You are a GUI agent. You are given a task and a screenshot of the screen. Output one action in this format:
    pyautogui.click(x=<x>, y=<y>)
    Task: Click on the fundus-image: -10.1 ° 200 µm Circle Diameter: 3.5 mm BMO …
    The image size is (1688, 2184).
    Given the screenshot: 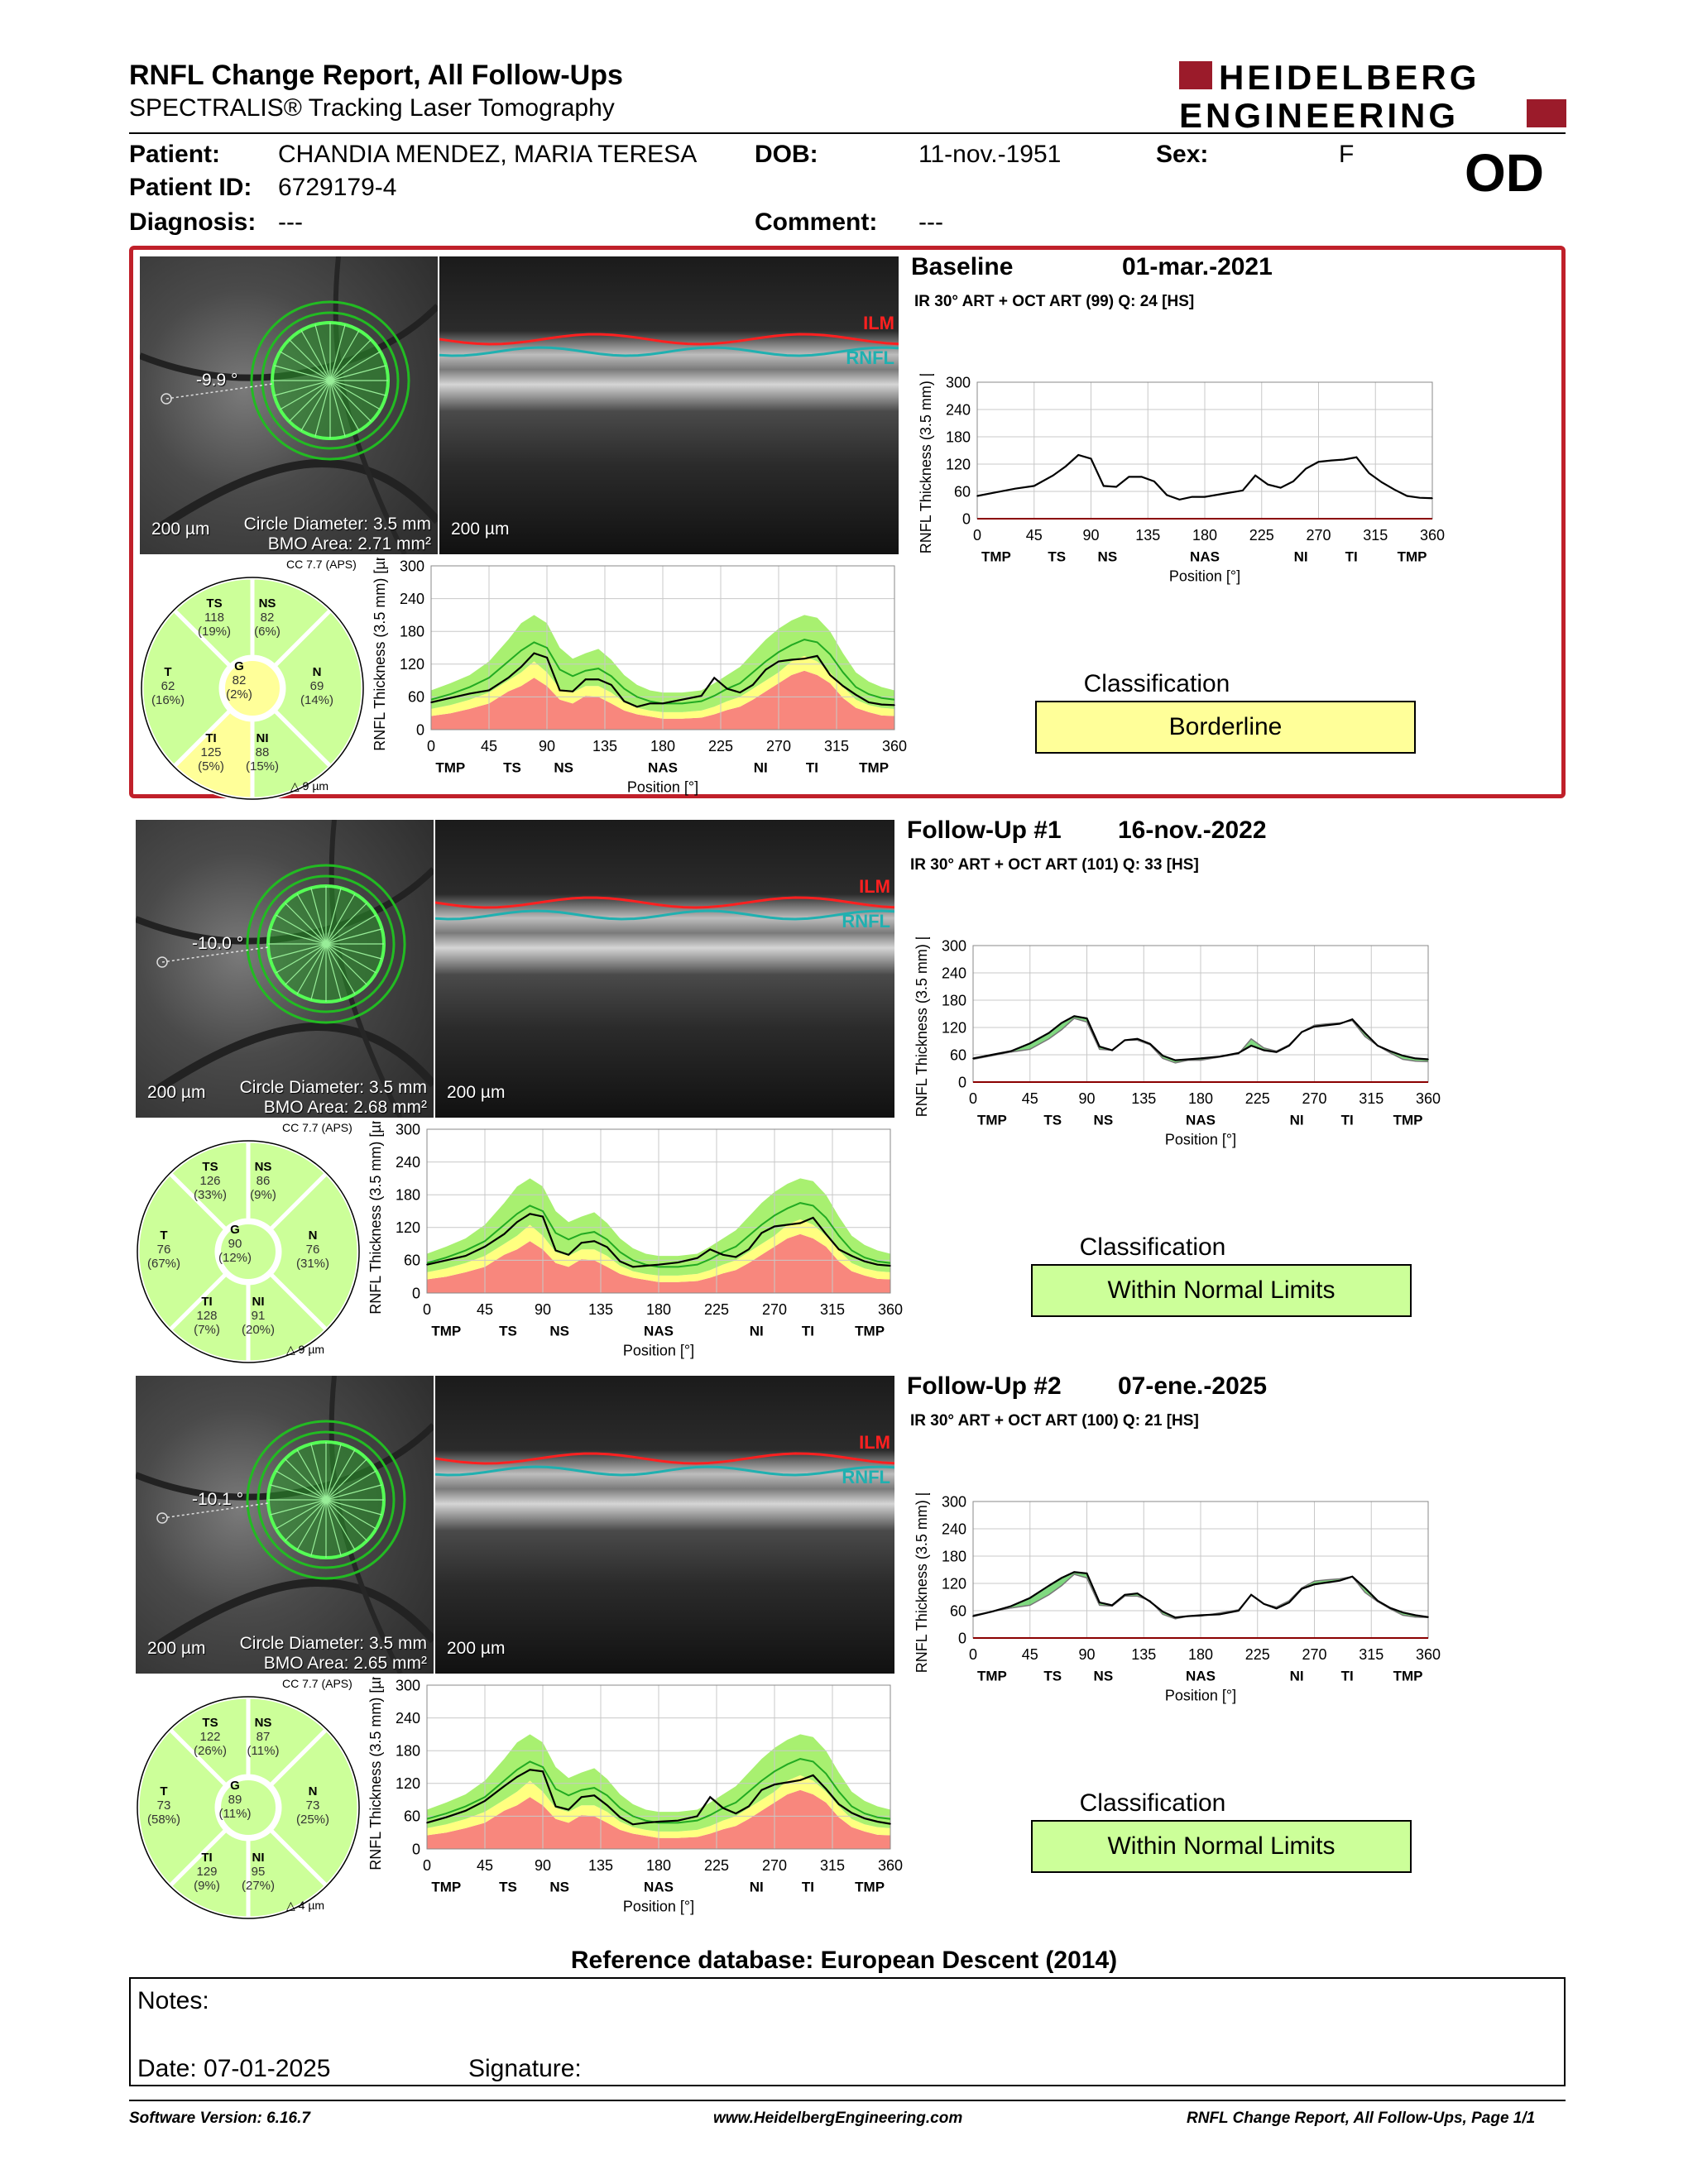 What is the action you would take?
    pyautogui.click(x=285, y=1525)
    